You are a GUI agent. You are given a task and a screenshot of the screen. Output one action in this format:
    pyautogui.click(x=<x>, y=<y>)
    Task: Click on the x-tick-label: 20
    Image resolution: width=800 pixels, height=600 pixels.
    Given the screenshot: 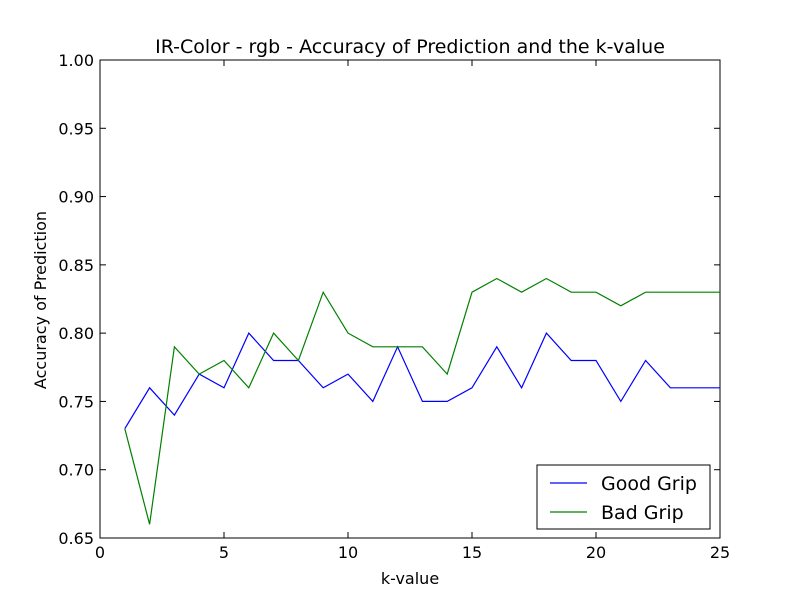 What is the action you would take?
    pyautogui.click(x=596, y=552)
    